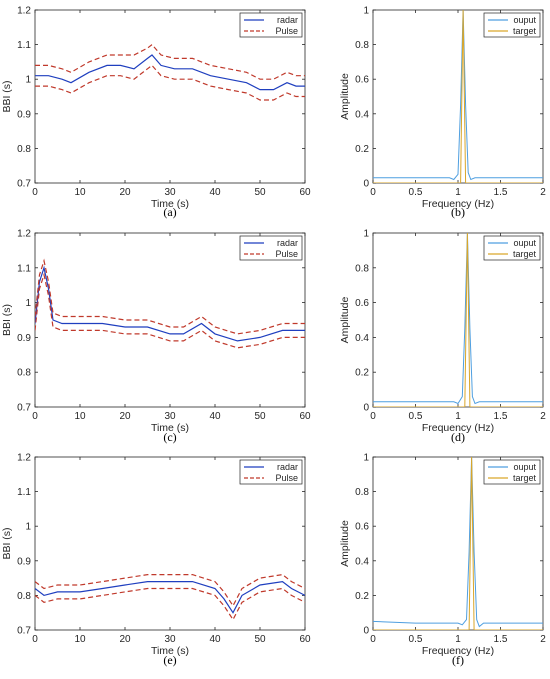 Image resolution: width=550 pixels, height=679 pixels. Describe the element at coordinates (416, 639) in the screenshot. I see `x-tick-label: 0.5` at that location.